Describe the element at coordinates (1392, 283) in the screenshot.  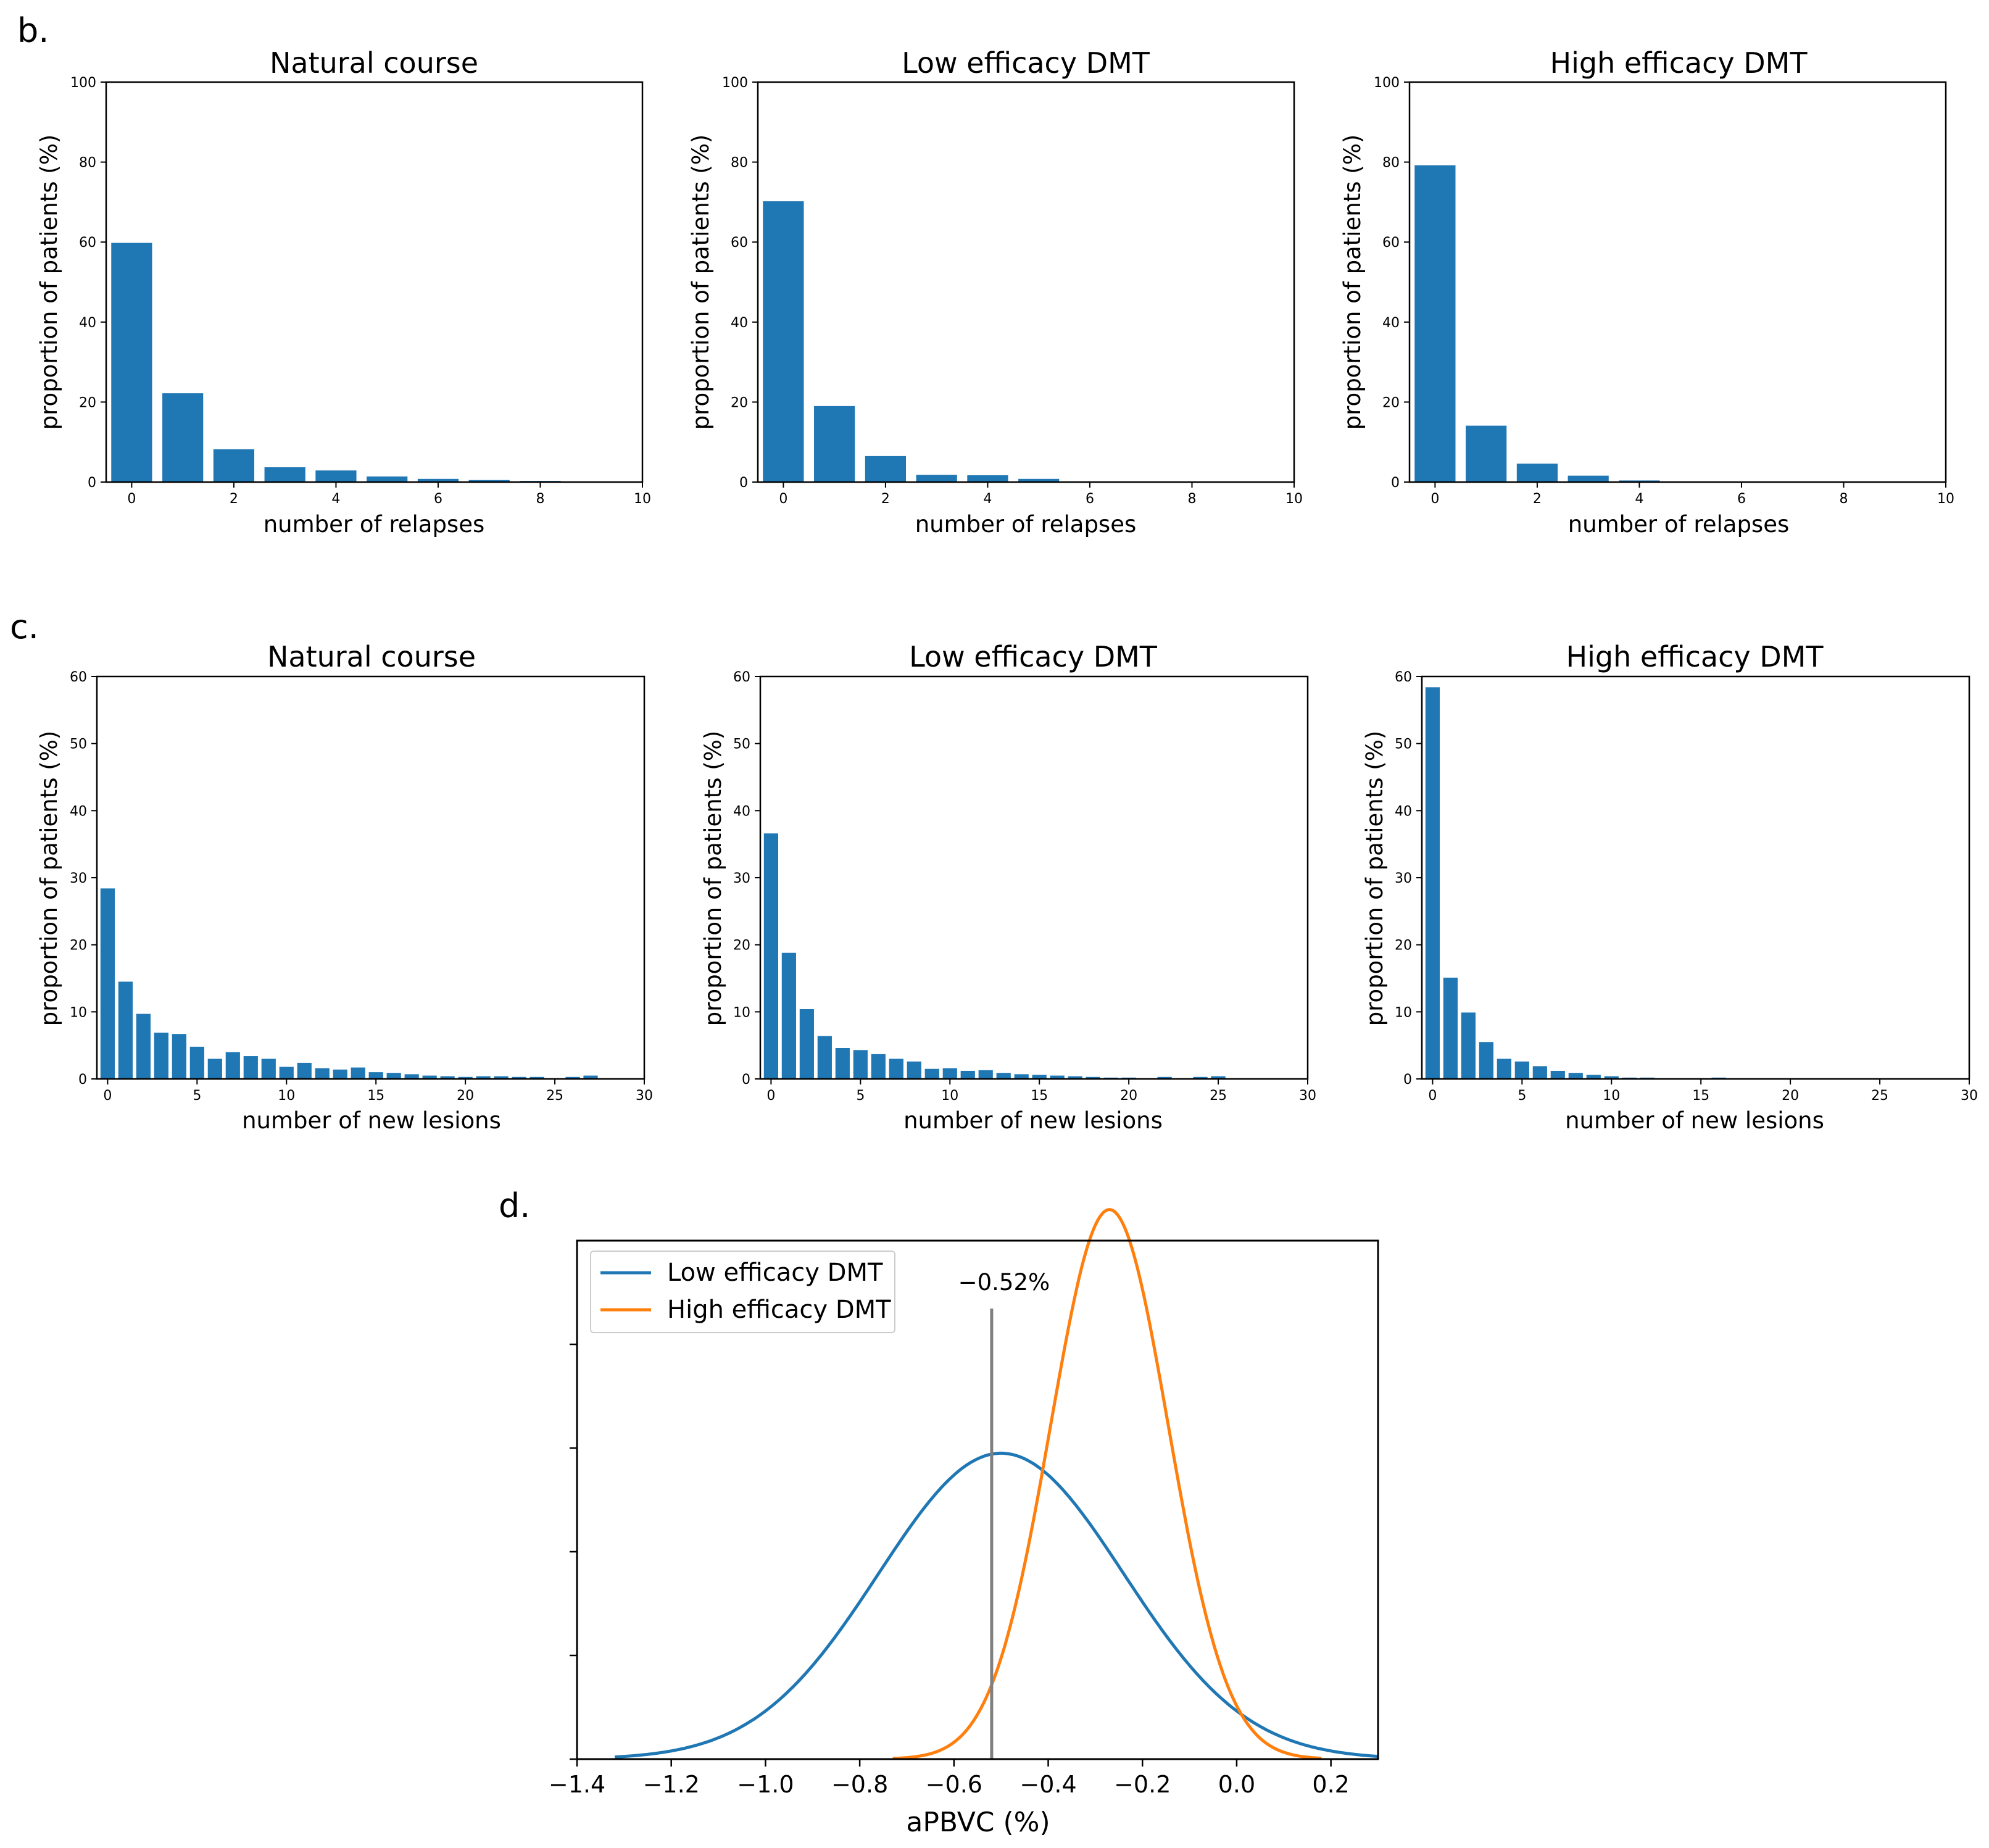
I see `y-ticks: 0 20 40 60 80 100` at that location.